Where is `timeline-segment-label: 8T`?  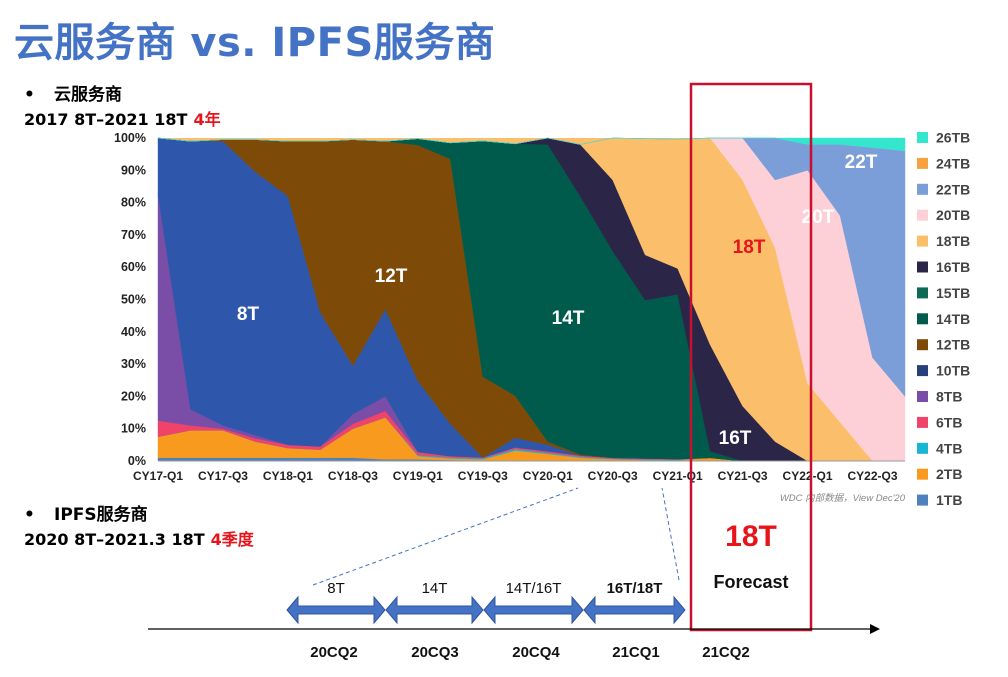 timeline-segment-label: 8T is located at coordinates (336, 588).